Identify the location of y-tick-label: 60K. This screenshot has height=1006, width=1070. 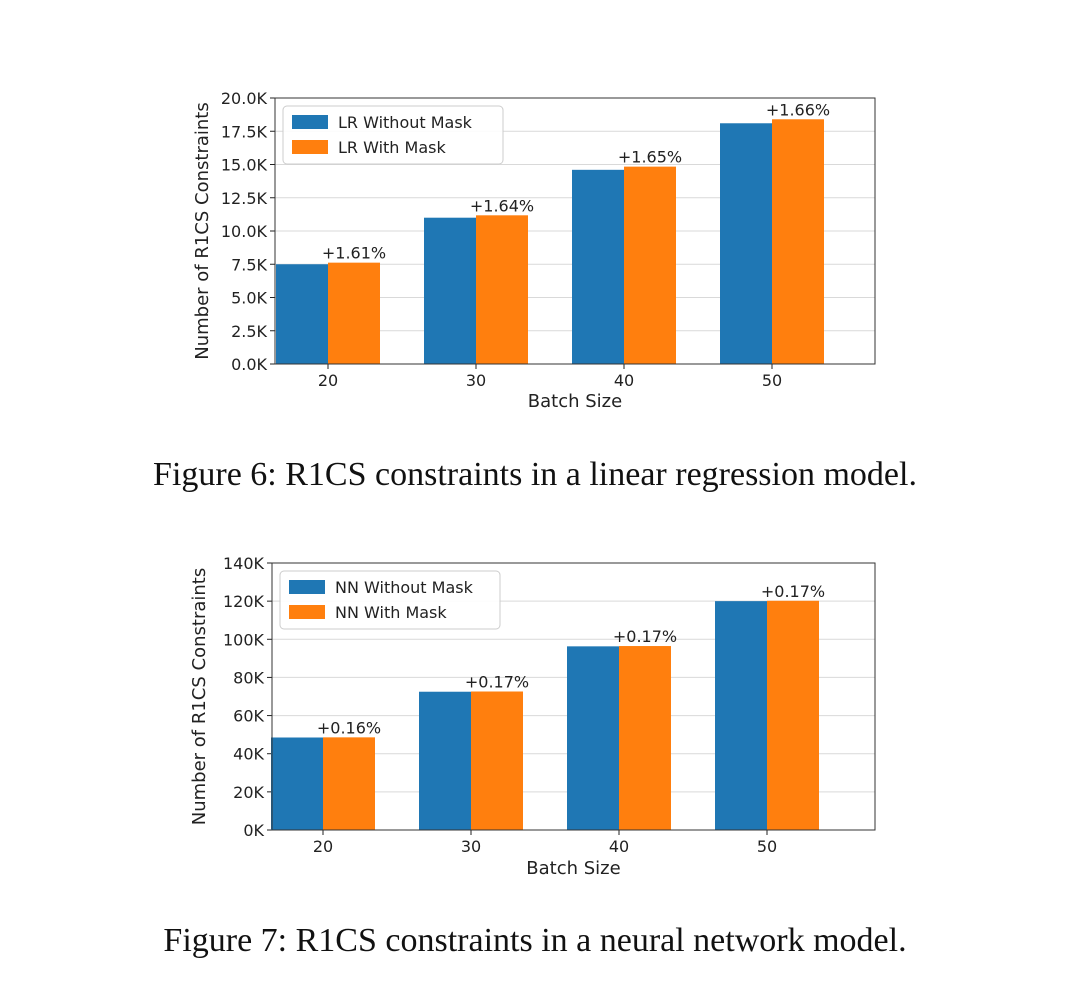
(248, 716).